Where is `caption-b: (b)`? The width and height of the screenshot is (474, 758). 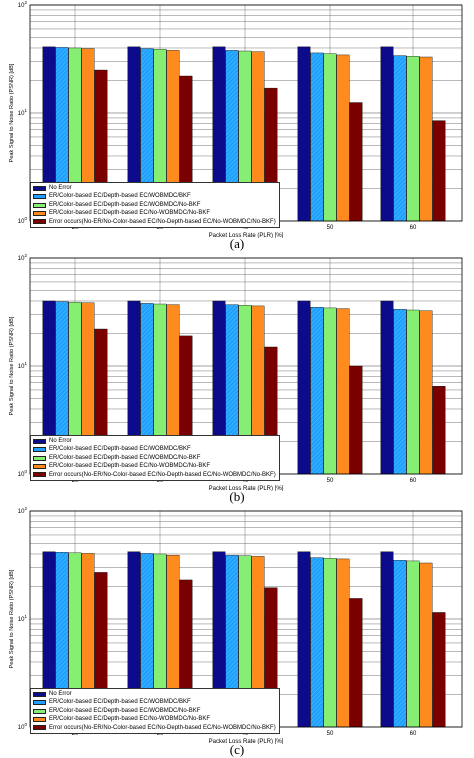 caption-b: (b) is located at coordinates (237, 496).